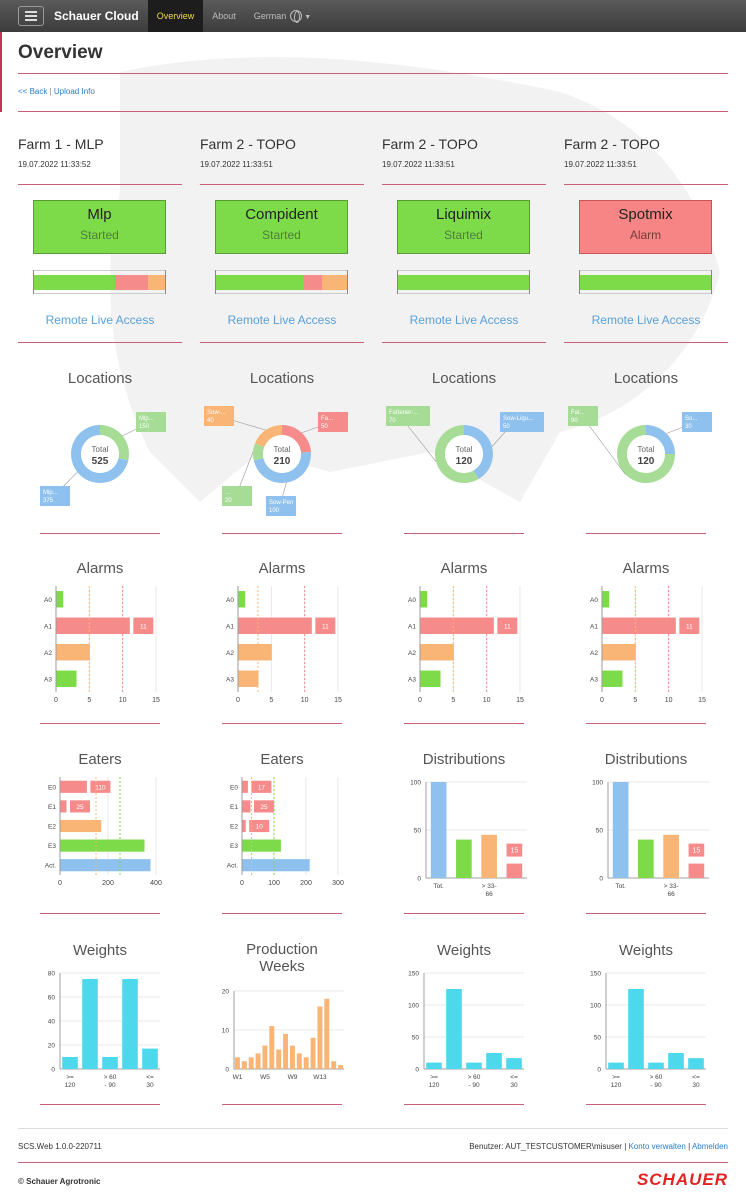  I want to click on upload-info-link: Upload Info, so click(74, 91).